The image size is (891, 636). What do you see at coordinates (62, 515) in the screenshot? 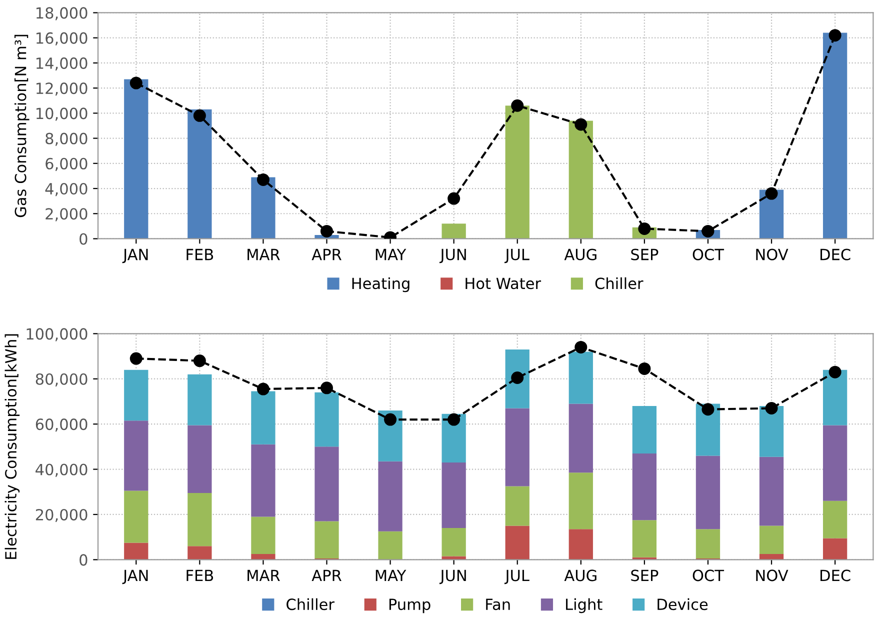
I see `y-tick-label: 20,000` at bounding box center [62, 515].